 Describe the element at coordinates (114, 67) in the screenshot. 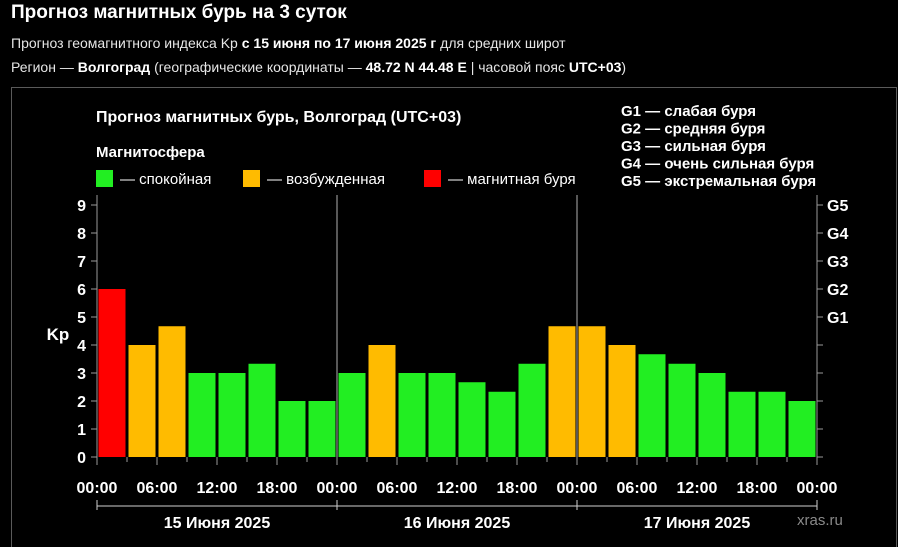

I see `region-name: Волгоград` at that location.